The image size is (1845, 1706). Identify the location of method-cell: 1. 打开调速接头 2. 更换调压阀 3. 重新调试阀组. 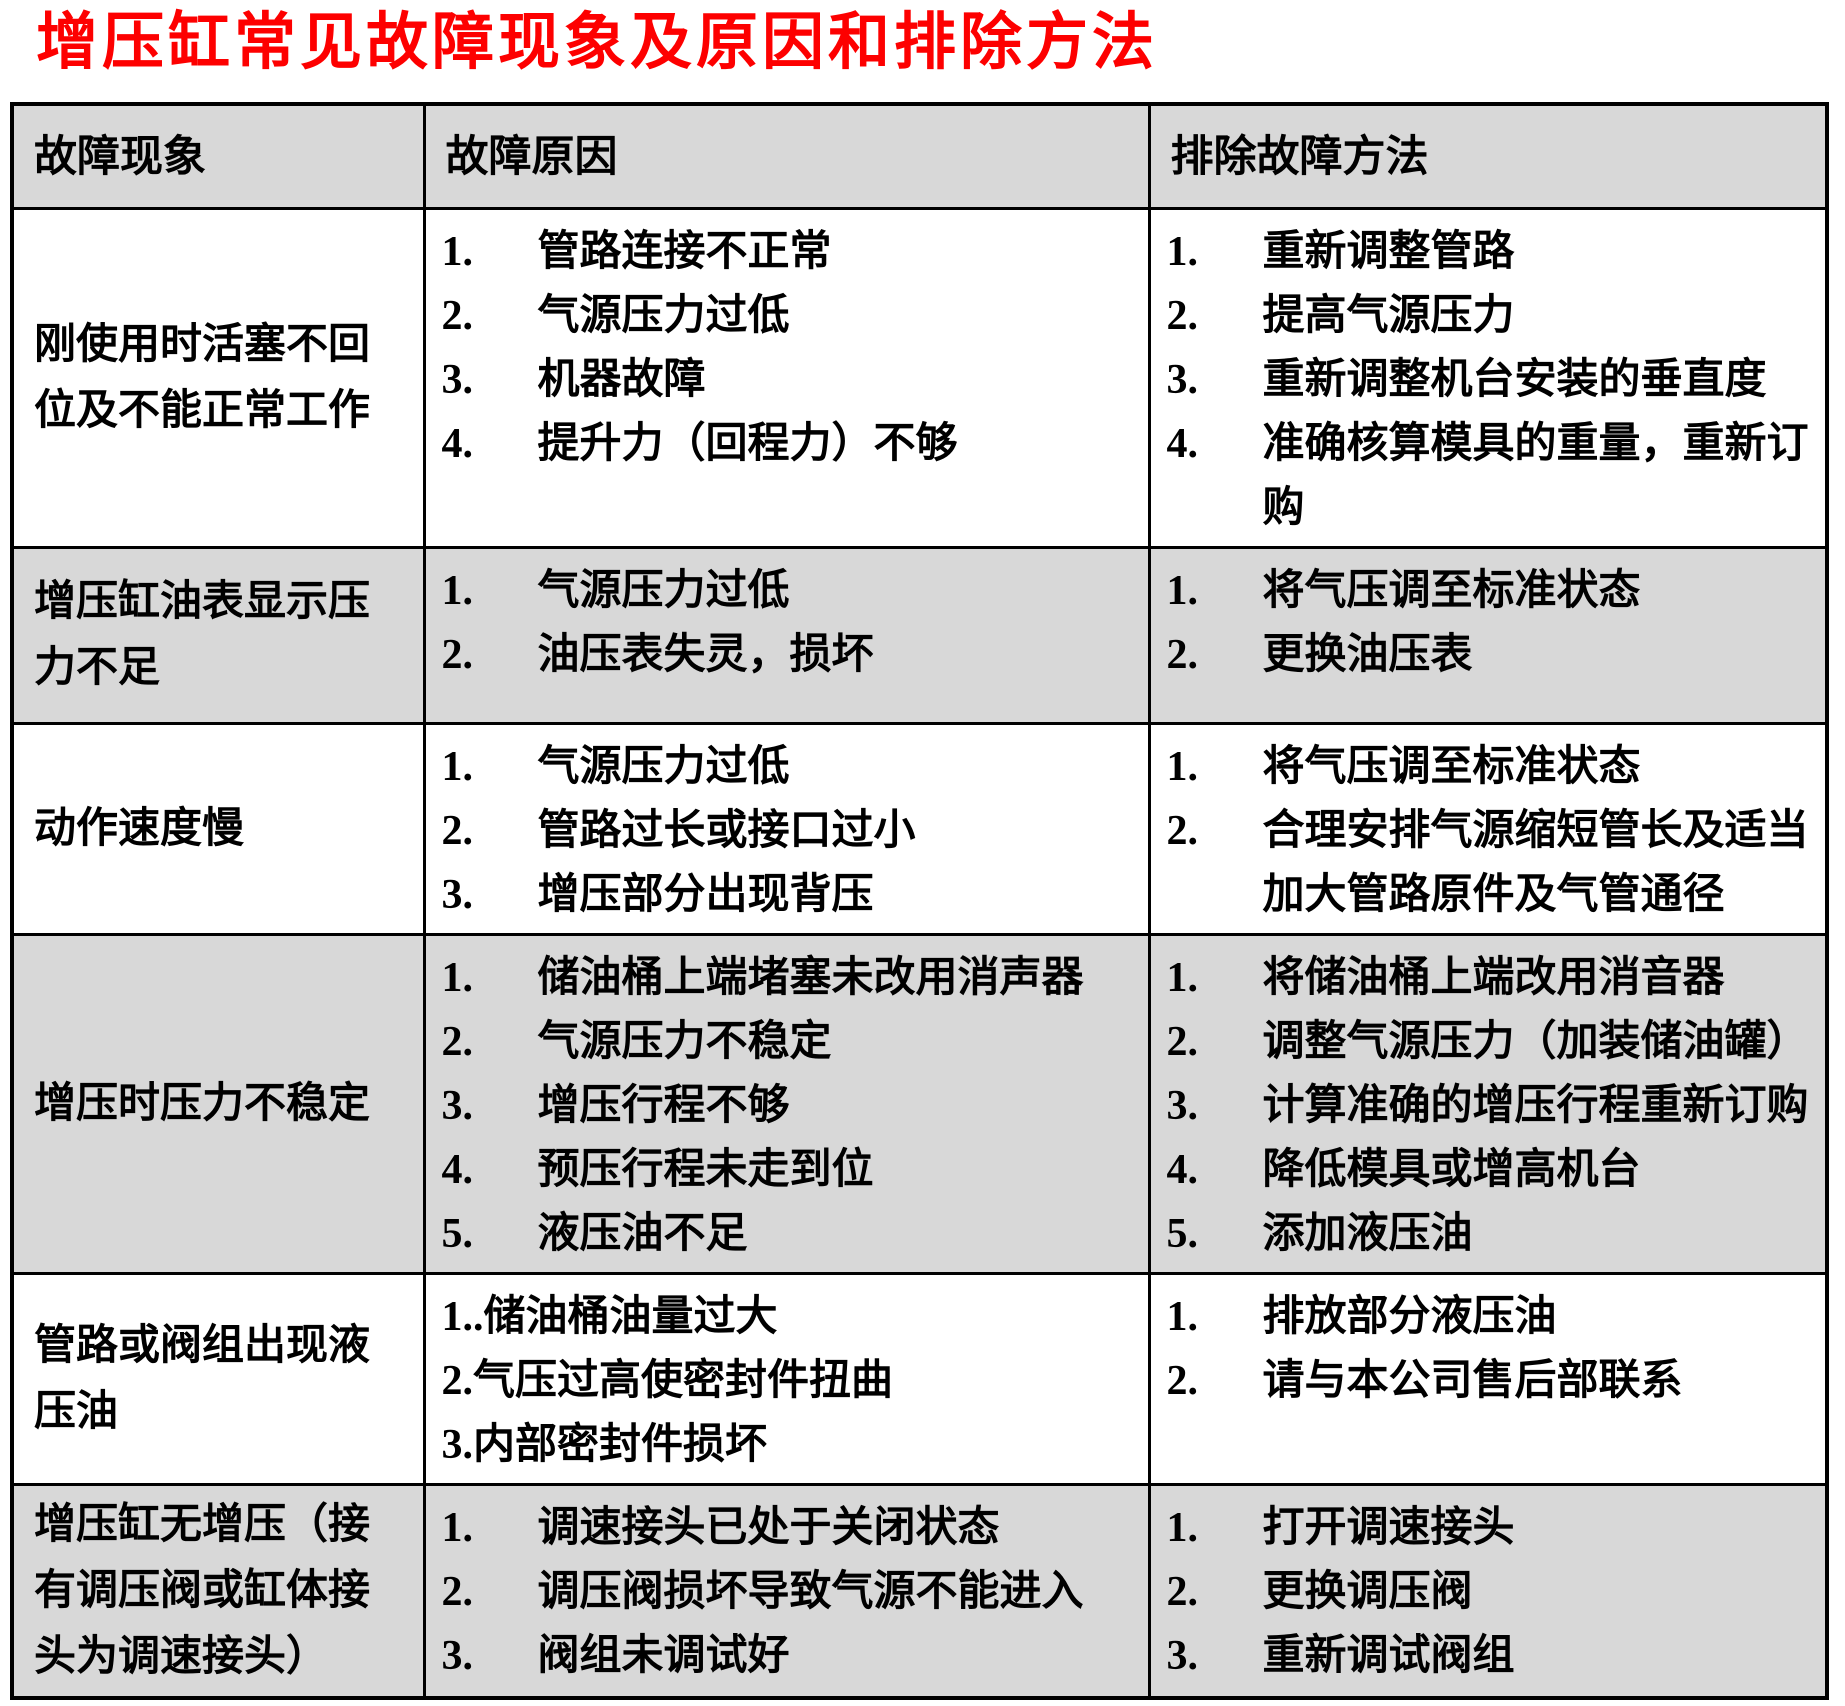
(1488, 1590).